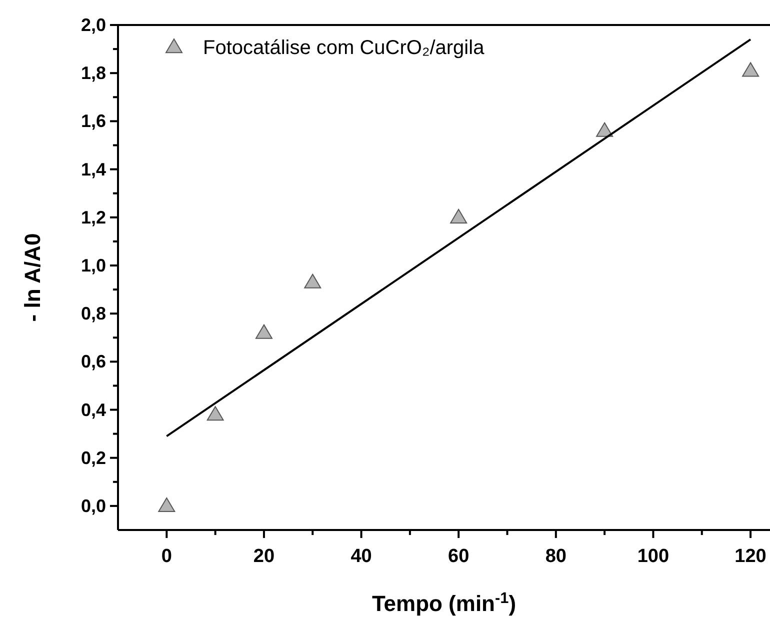 This screenshot has width=770, height=623. What do you see at coordinates (32, 277) in the screenshot?
I see `y-axis-title: - ln A/A0` at bounding box center [32, 277].